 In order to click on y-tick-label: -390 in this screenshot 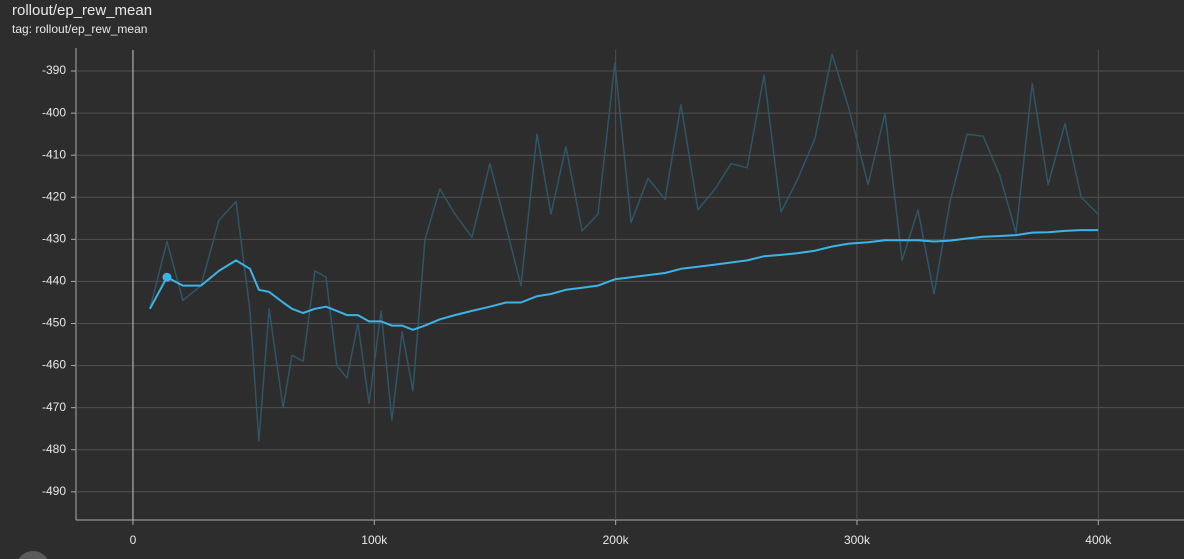, I will do `click(54, 70)`.